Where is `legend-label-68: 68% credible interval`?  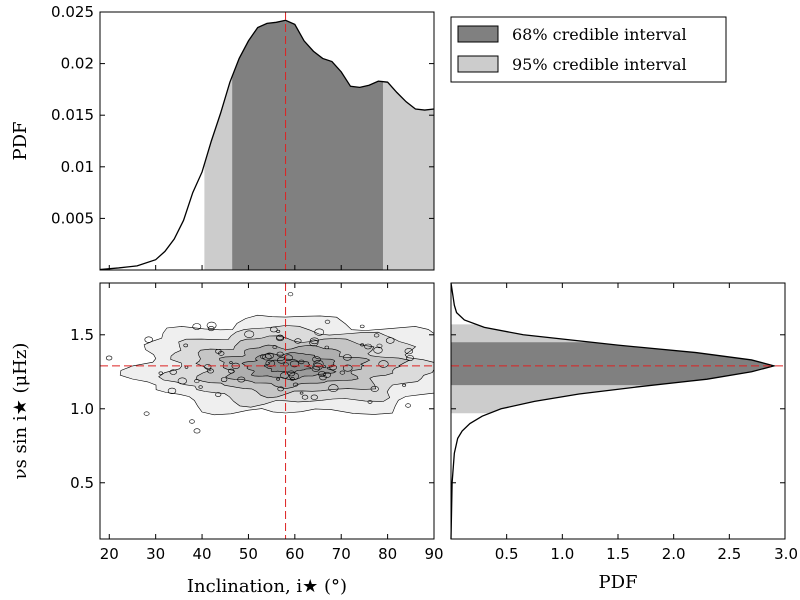
legend-label-68: 68% credible interval is located at coordinates (599, 34).